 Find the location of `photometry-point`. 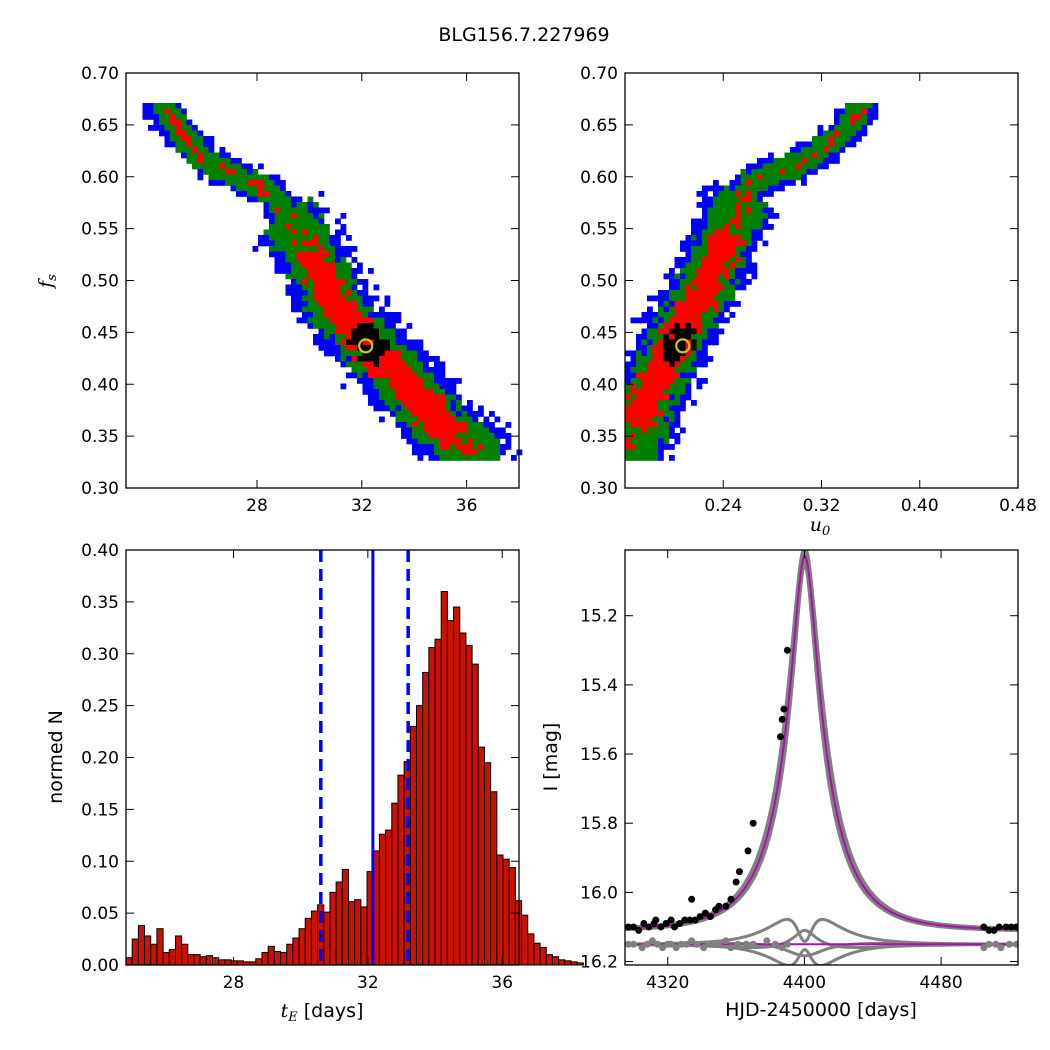

photometry-point is located at coordinates (719, 906).